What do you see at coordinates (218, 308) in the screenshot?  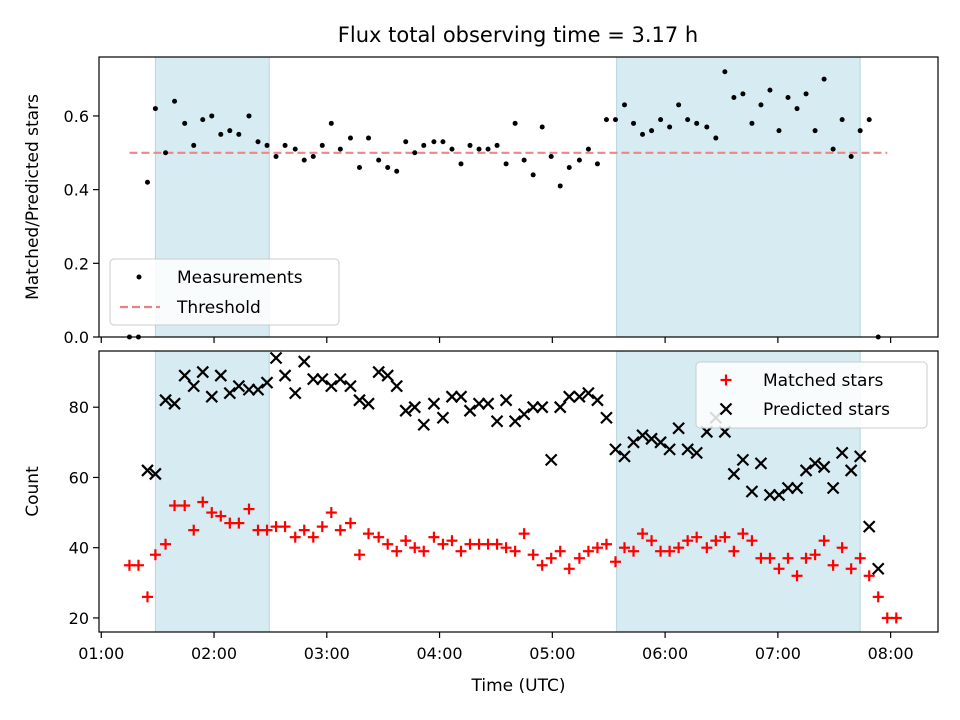 I see `legend-label-threshold: Threshold` at bounding box center [218, 308].